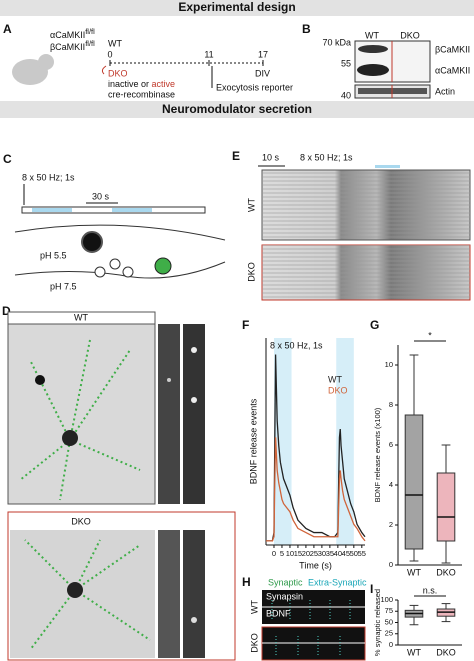 The image size is (474, 661). Describe the element at coordinates (46, 62) in the screenshot. I see `mouse-icon` at that location.